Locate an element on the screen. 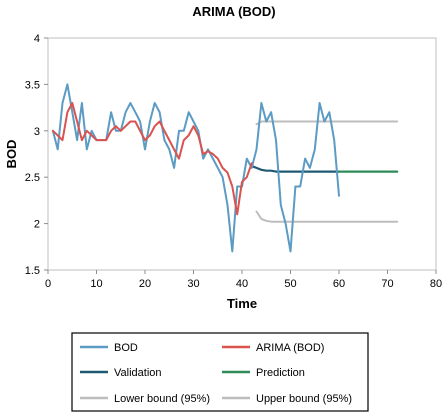 Image resolution: width=448 pixels, height=416 pixels. legend-label-validation: Validation is located at coordinates (138, 373).